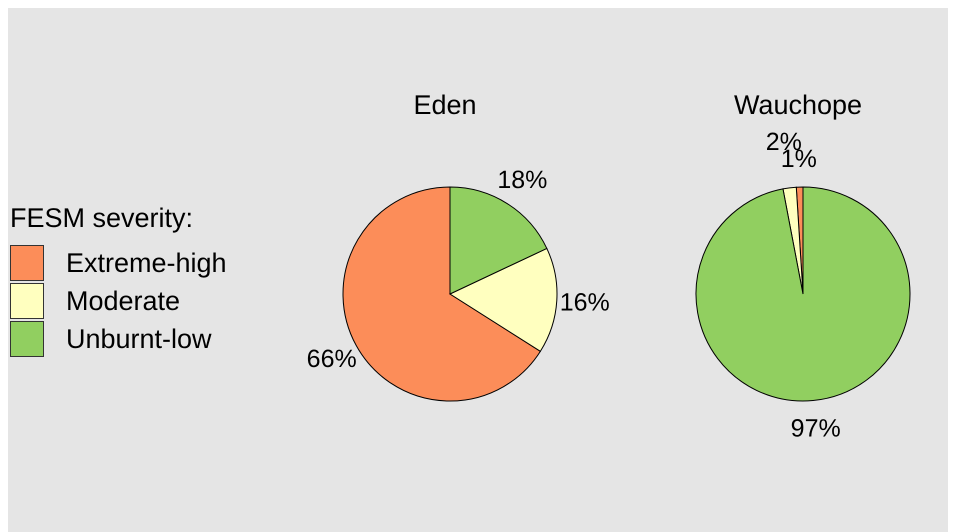 Image resolution: width=956 pixels, height=532 pixels. Describe the element at coordinates (445, 105) in the screenshot. I see `chart-title: Eden` at that location.